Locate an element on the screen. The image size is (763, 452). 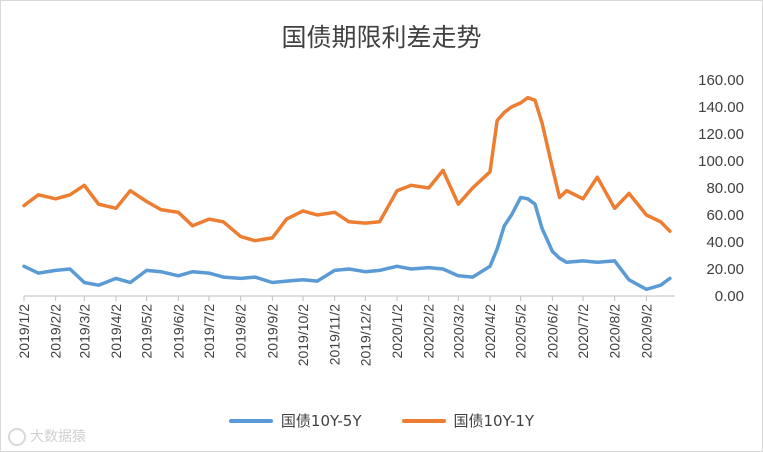
x-tick-label: 2019/11/2 is located at coordinates (335, 334).